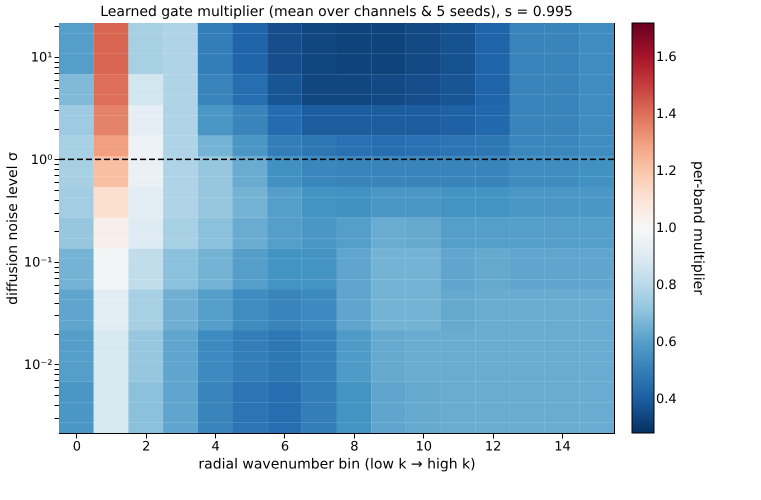  What do you see at coordinates (38, 262) in the screenshot?
I see `y-tick-label: 10⁻¹` at bounding box center [38, 262].